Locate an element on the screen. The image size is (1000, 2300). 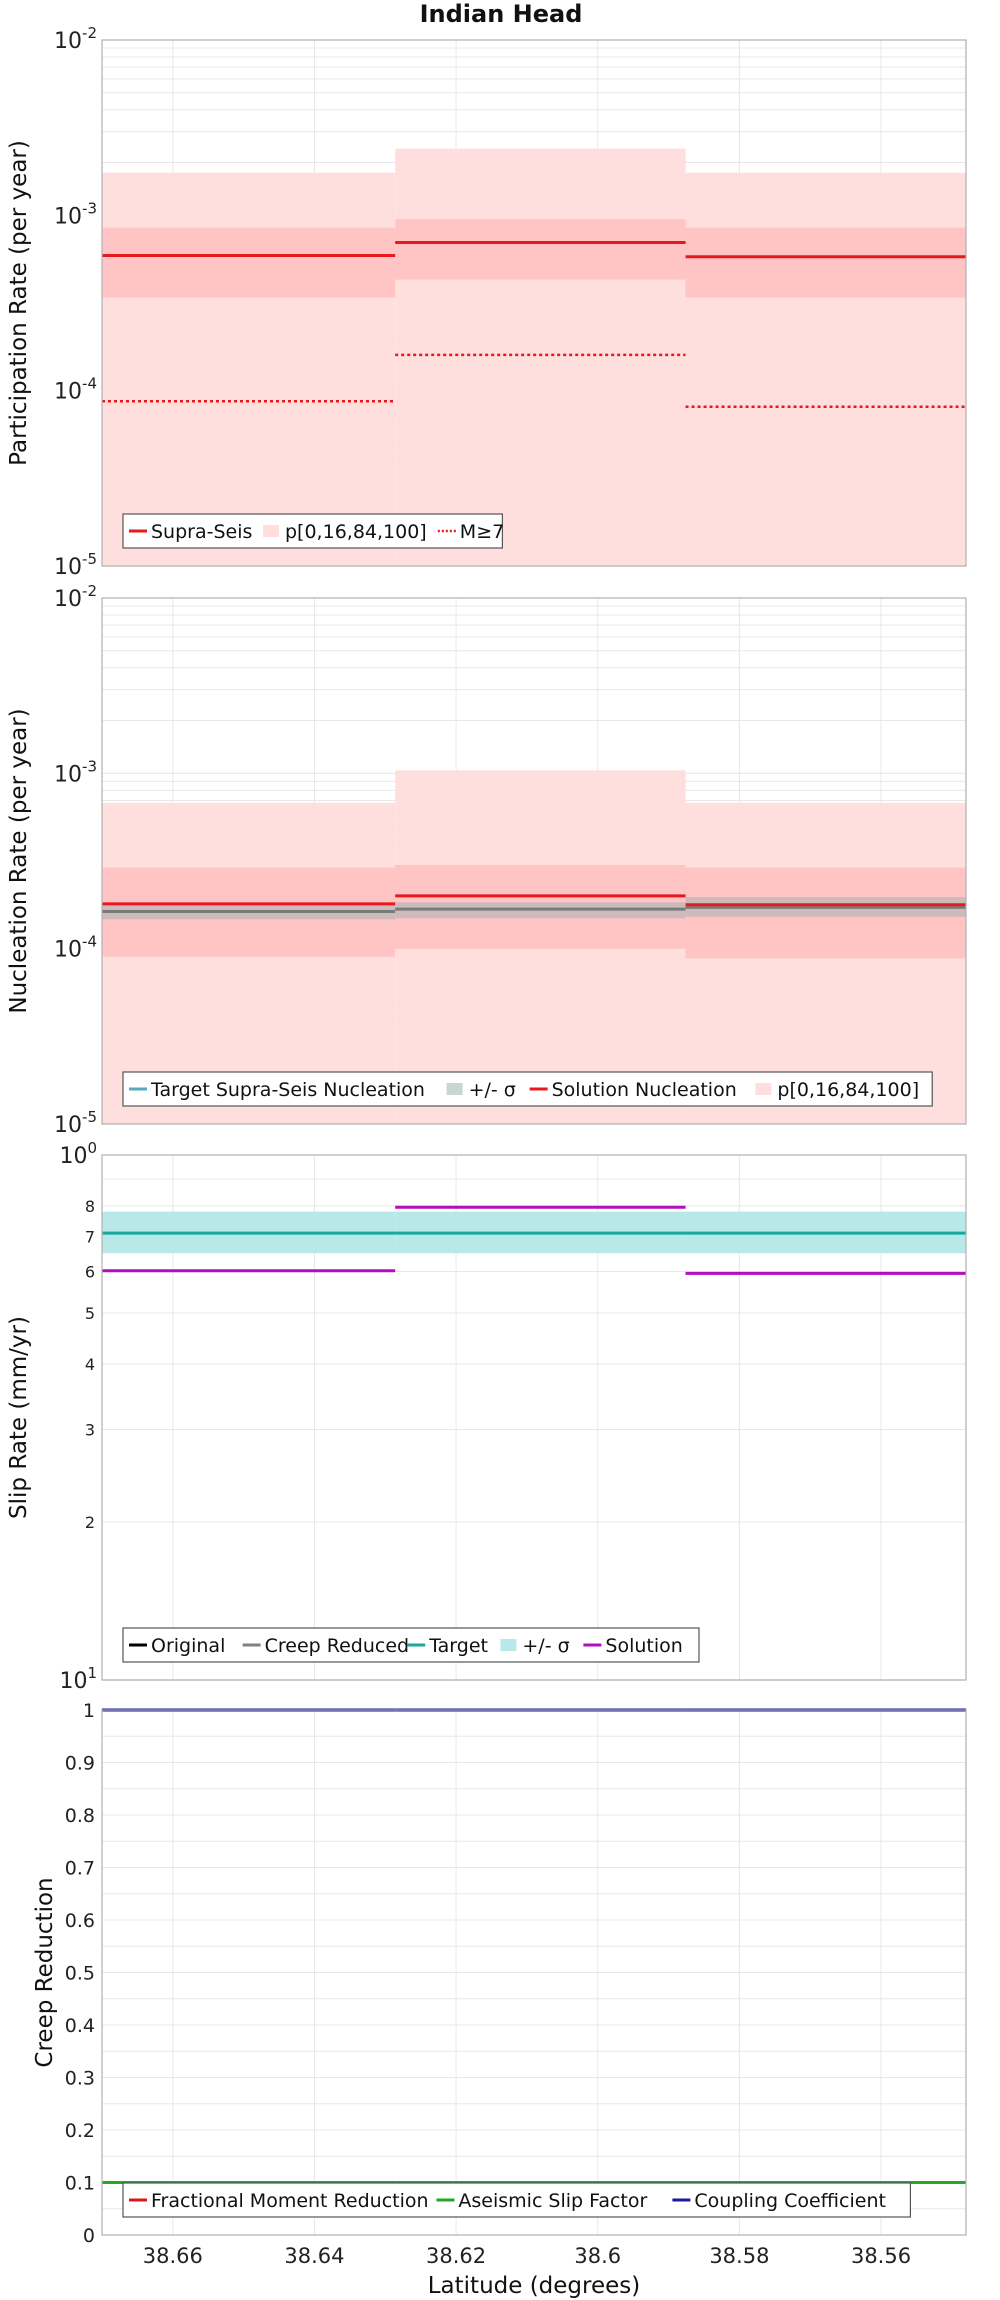
y-tick-label: 0.1 is located at coordinates (80, 2184).